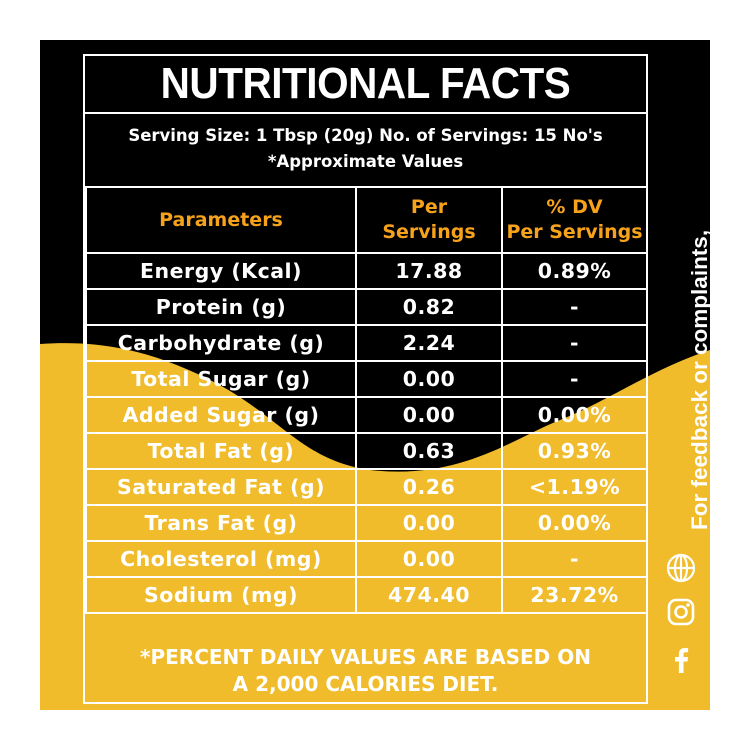 The width and height of the screenshot is (750, 750). Describe the element at coordinates (574, 451) in the screenshot. I see `row-dv: 0.93%` at that location.